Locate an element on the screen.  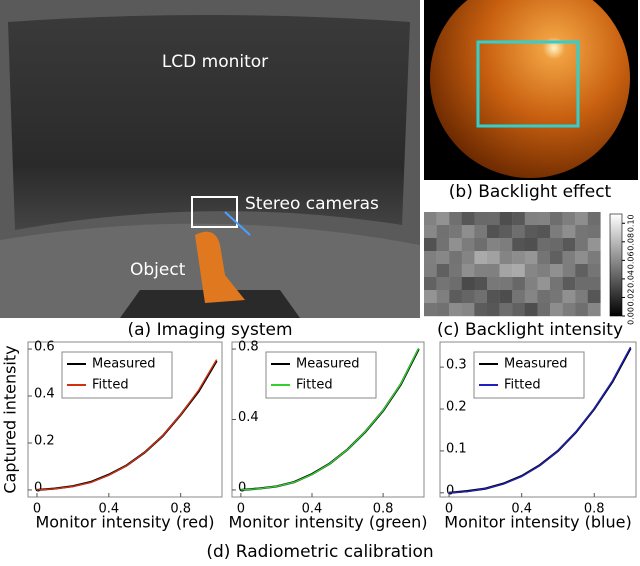
colorbar-tick-label: 0.10 is located at coordinates (631, 223).